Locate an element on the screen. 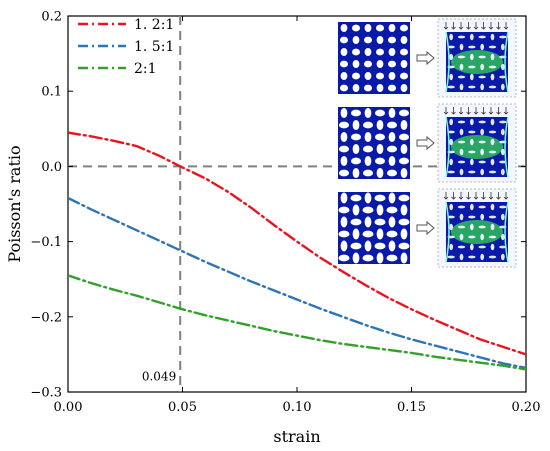  y-tick-label: −0.1 is located at coordinates (46, 242).